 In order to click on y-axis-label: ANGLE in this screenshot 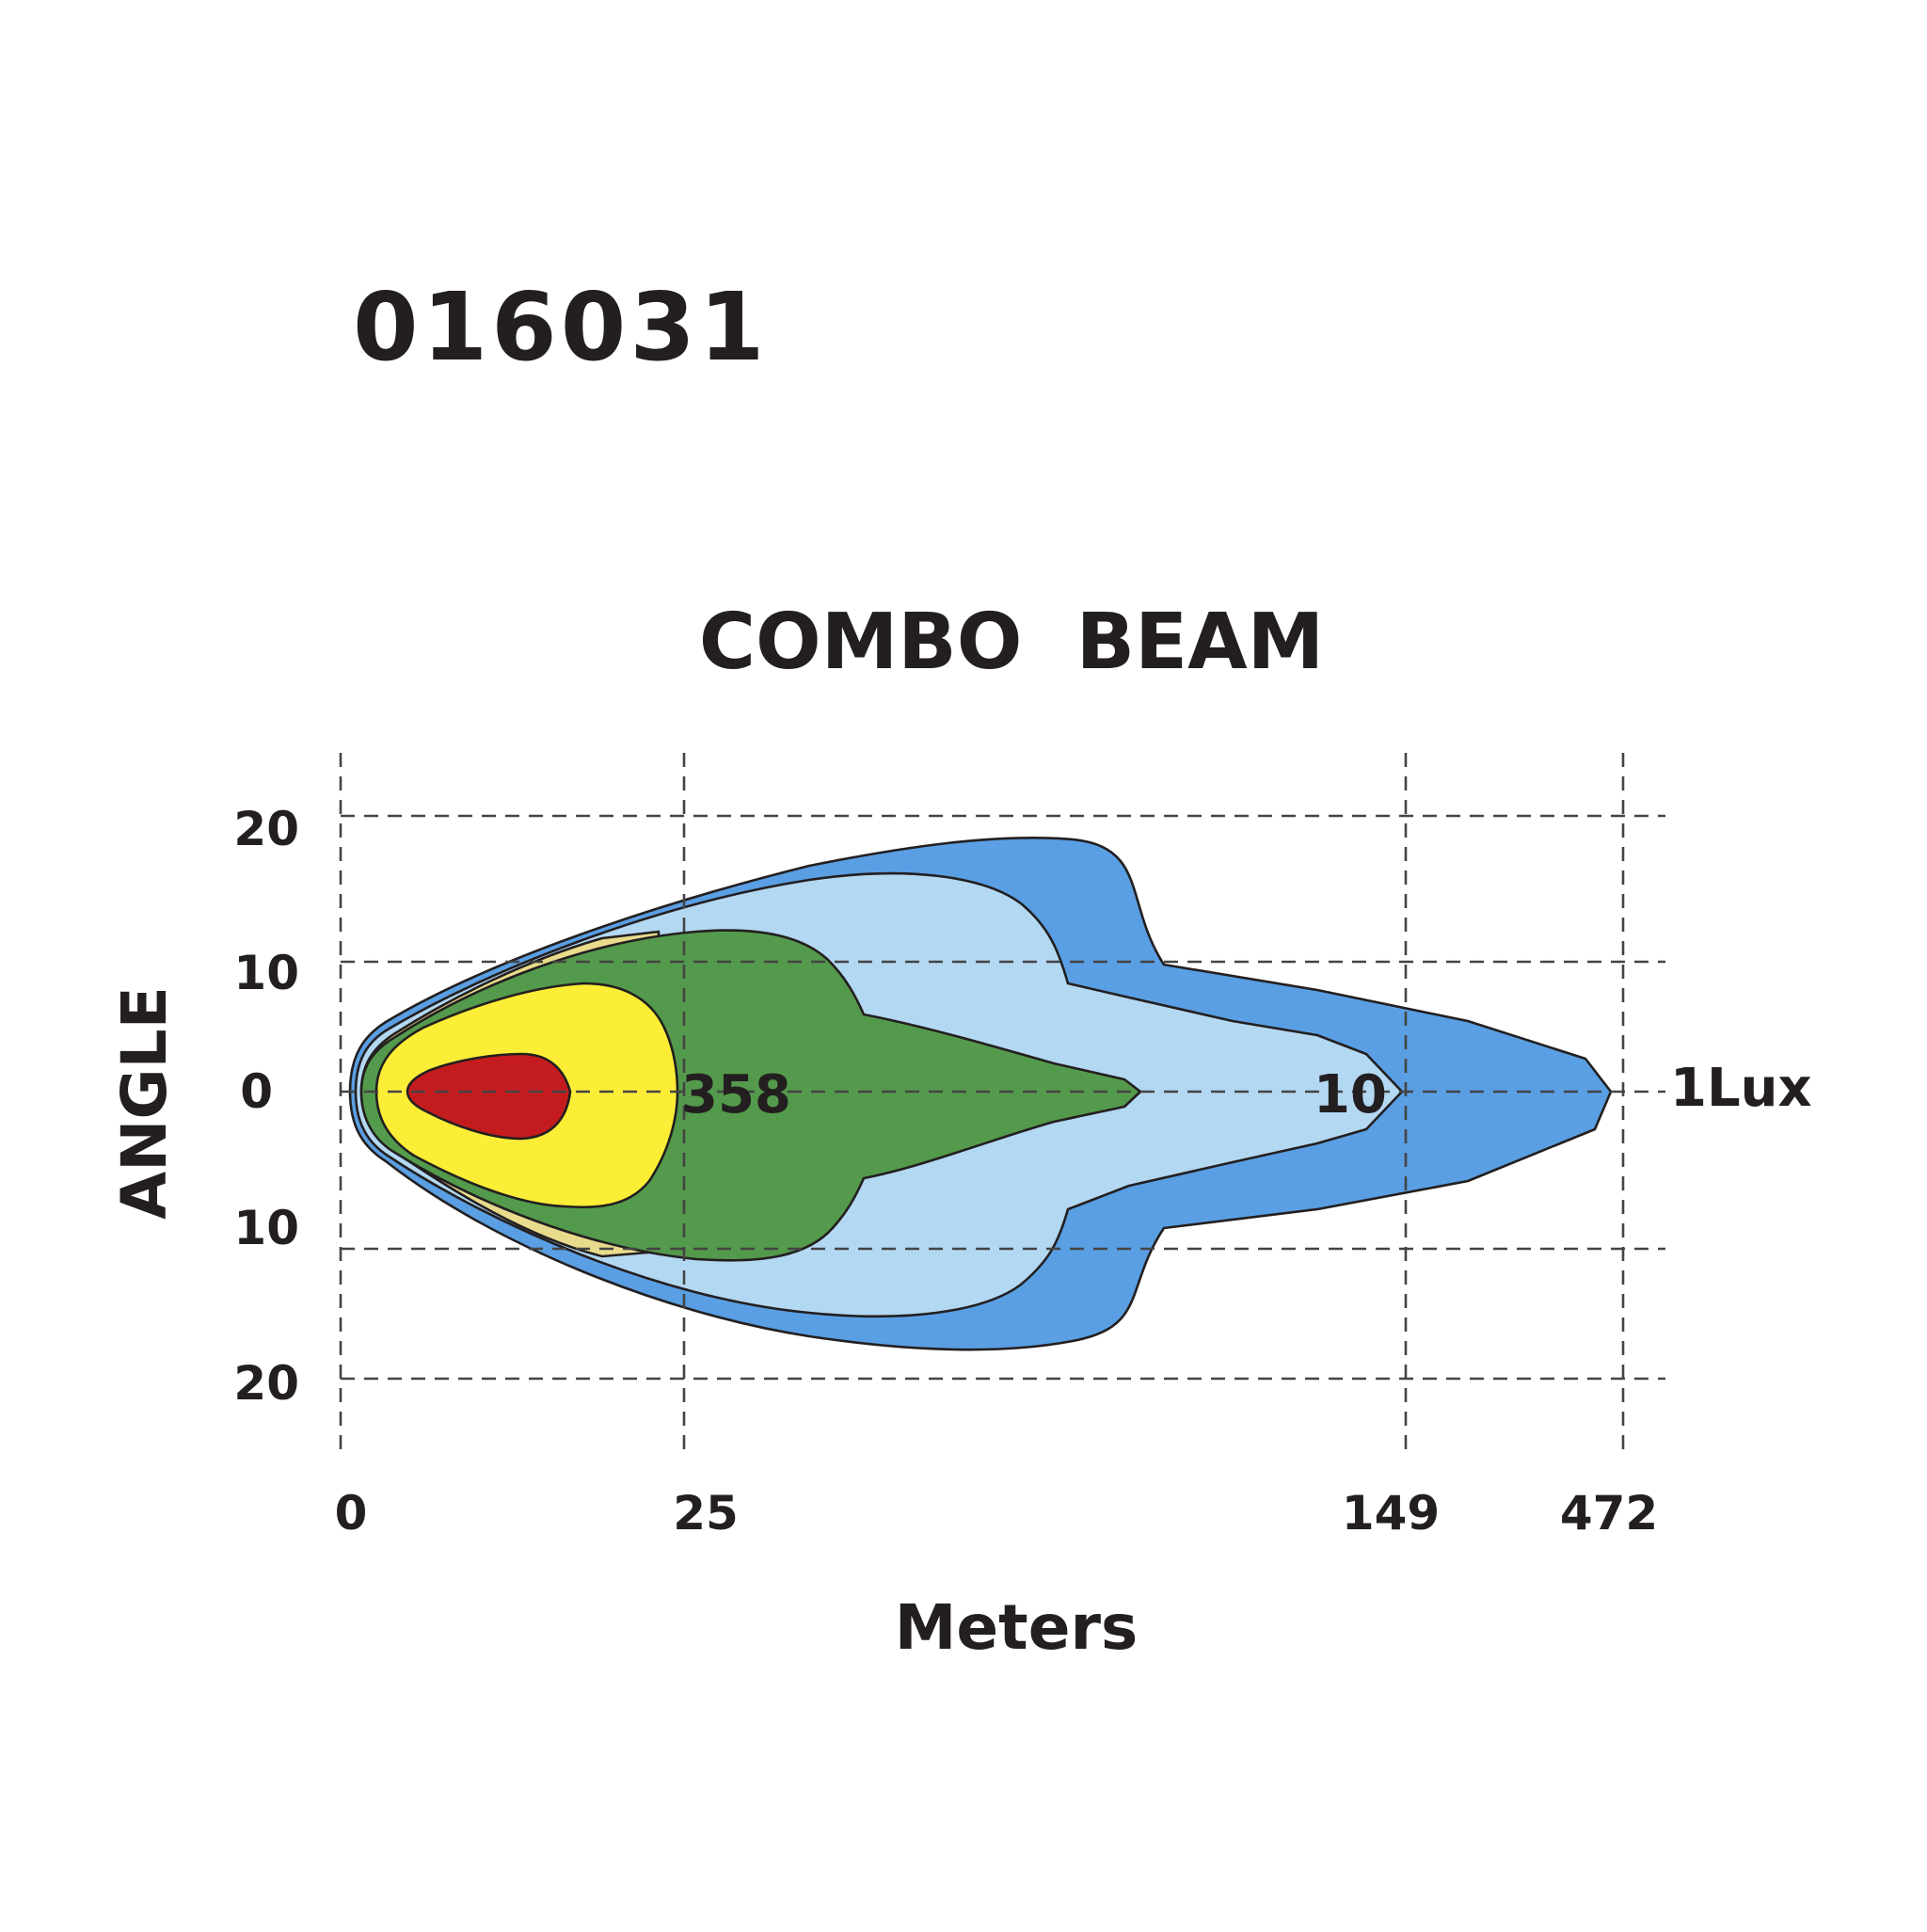, I will do `click(144, 1103)`.